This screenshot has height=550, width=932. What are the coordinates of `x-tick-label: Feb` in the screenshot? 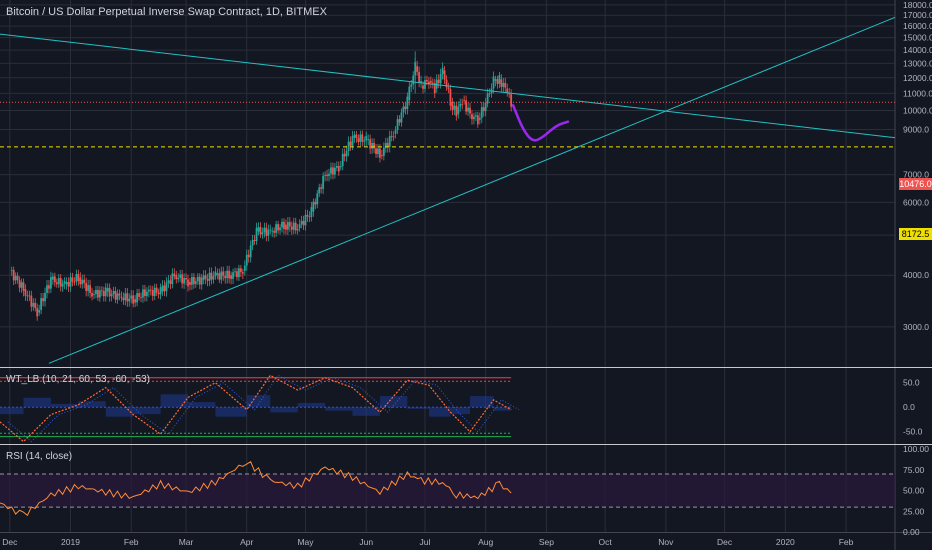 It's located at (846, 542).